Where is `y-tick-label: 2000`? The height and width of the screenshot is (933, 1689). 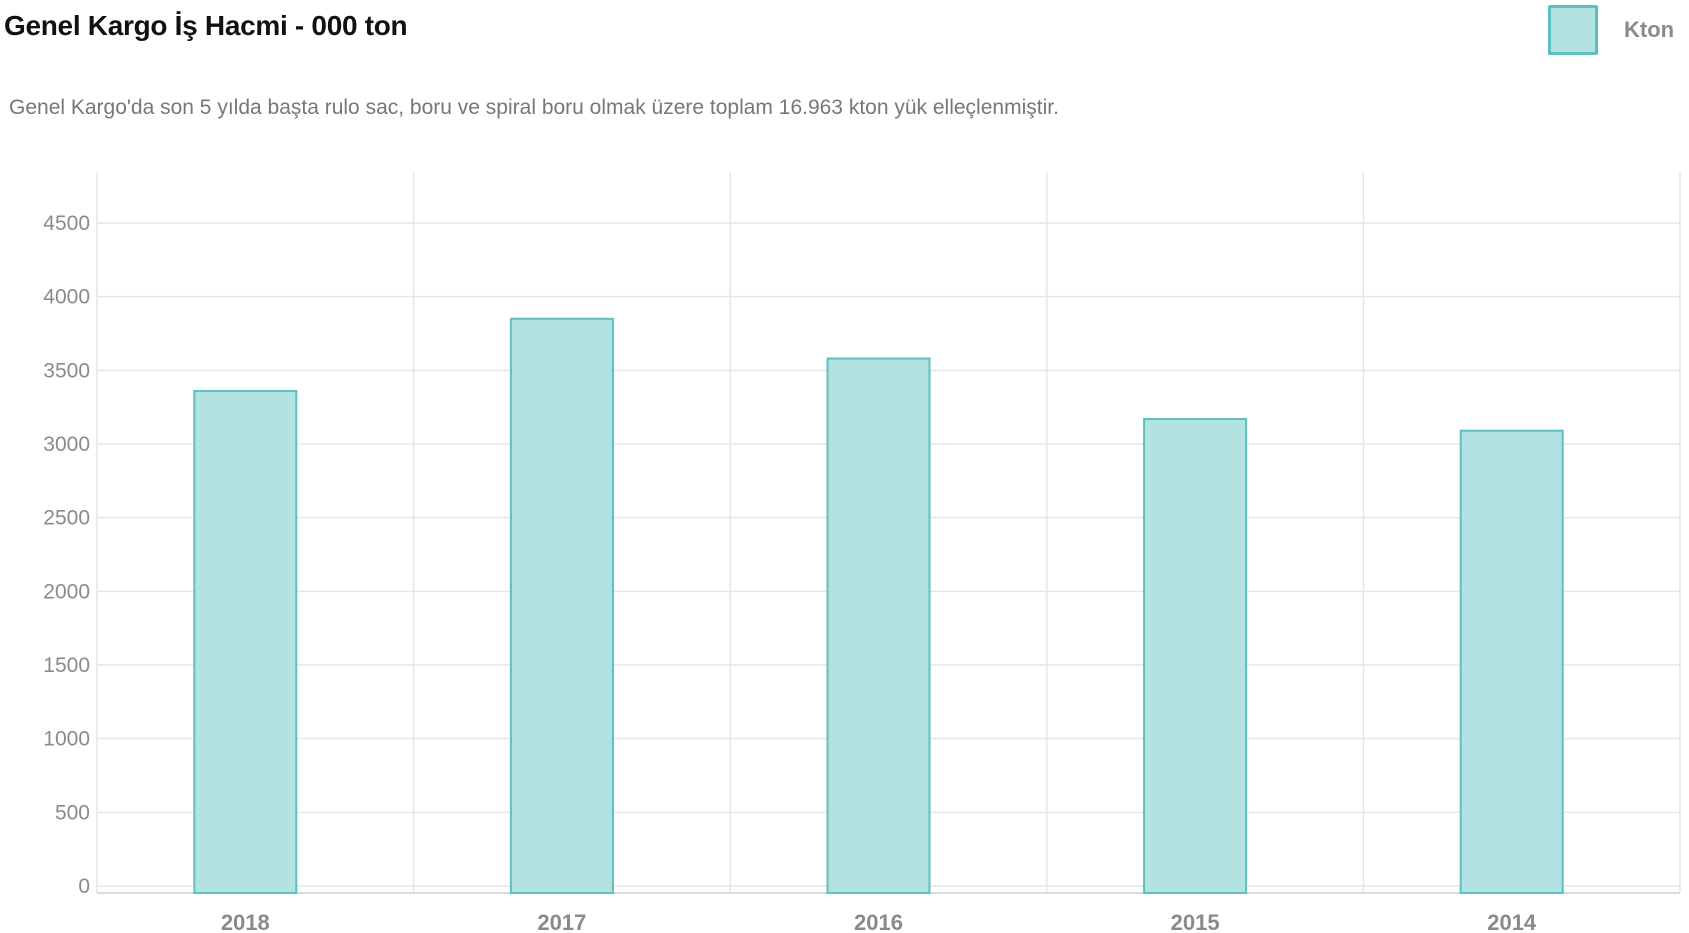
y-tick-label: 2000 is located at coordinates (66, 591).